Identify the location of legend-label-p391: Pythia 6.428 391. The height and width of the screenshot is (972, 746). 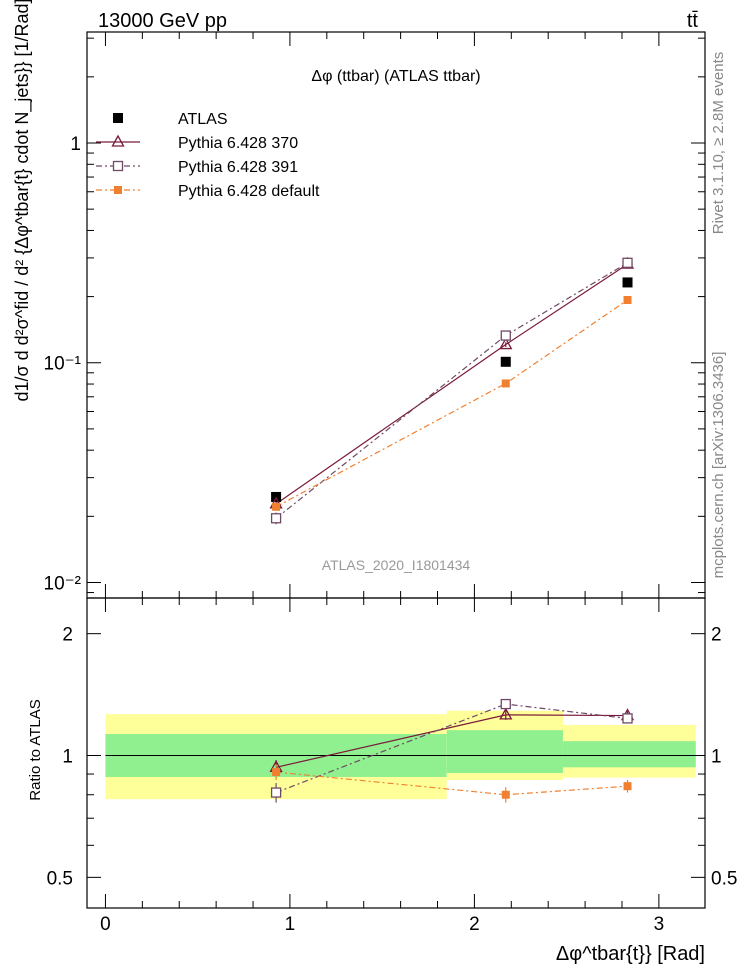
(238, 167).